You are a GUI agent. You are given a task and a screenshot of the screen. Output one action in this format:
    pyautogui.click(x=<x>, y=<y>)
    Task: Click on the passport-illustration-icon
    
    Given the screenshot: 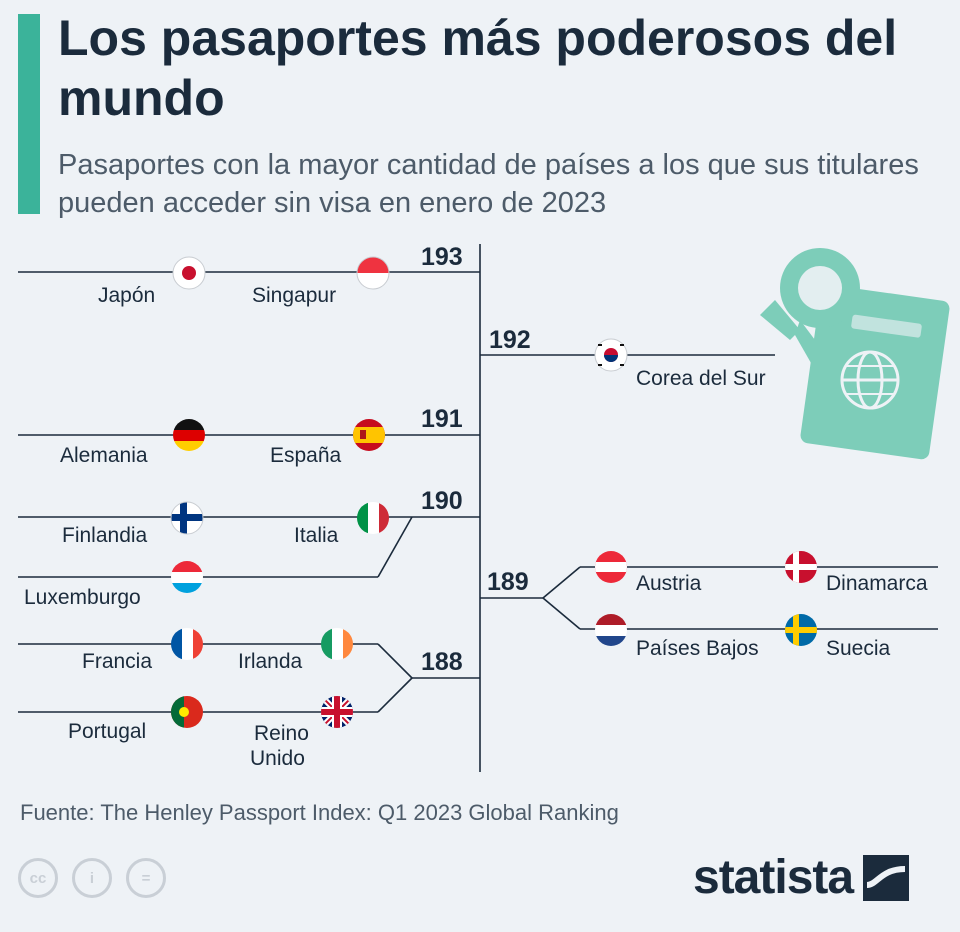 What is the action you would take?
    pyautogui.click(x=855, y=354)
    